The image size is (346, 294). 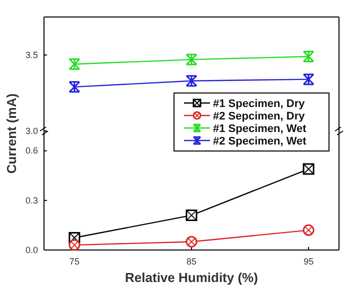 What do you see at coordinates (259, 104) in the screenshot?
I see `legend-label: #1 Specimen, Dry` at bounding box center [259, 104].